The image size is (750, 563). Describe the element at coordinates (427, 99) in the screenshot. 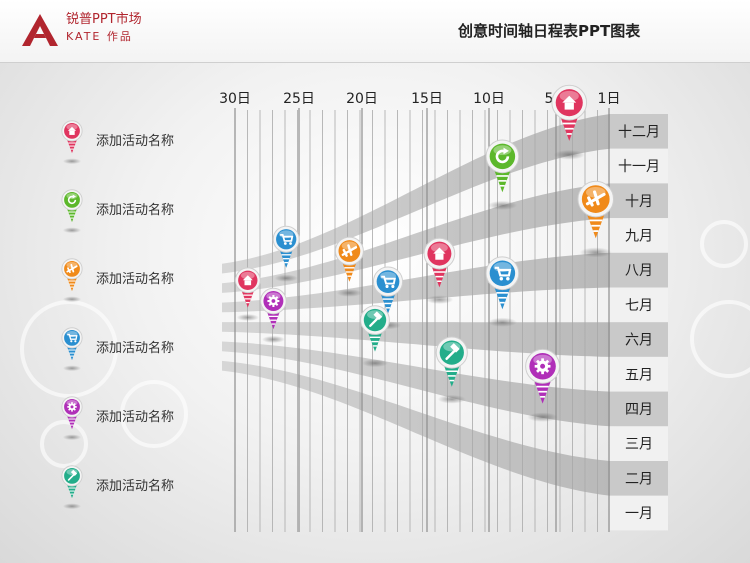

I see `day-tick-label: 15日` at that location.